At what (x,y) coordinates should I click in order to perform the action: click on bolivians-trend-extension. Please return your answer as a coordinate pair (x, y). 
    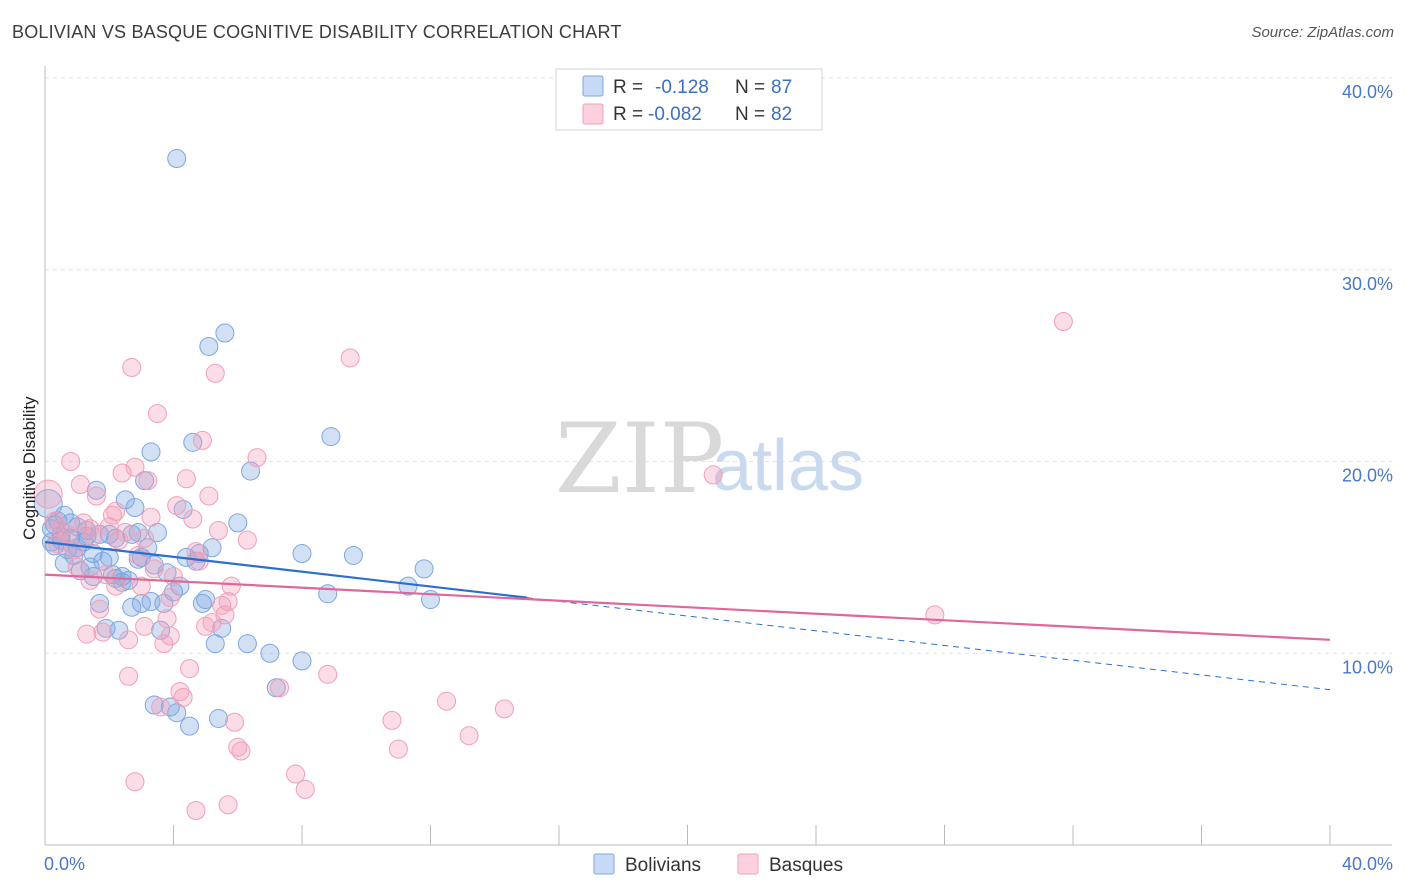
    Looking at the image, I should click on (928, 644).